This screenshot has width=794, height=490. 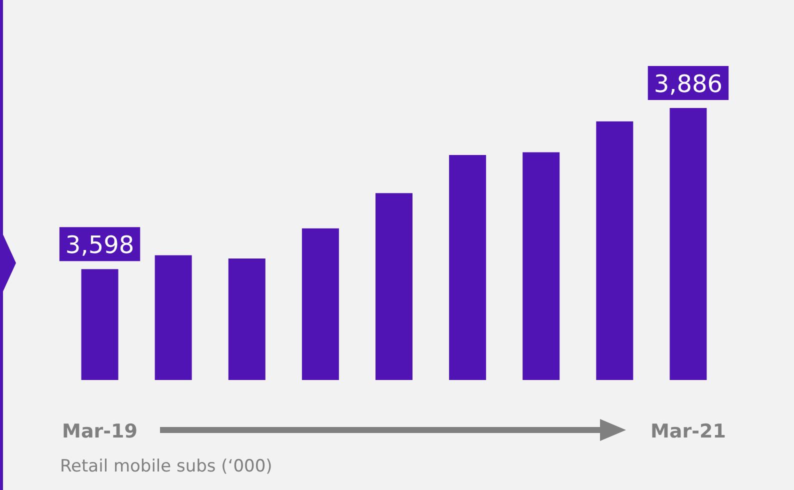 What do you see at coordinates (688, 431) in the screenshot?
I see `x-tick-label: Mar-21` at bounding box center [688, 431].